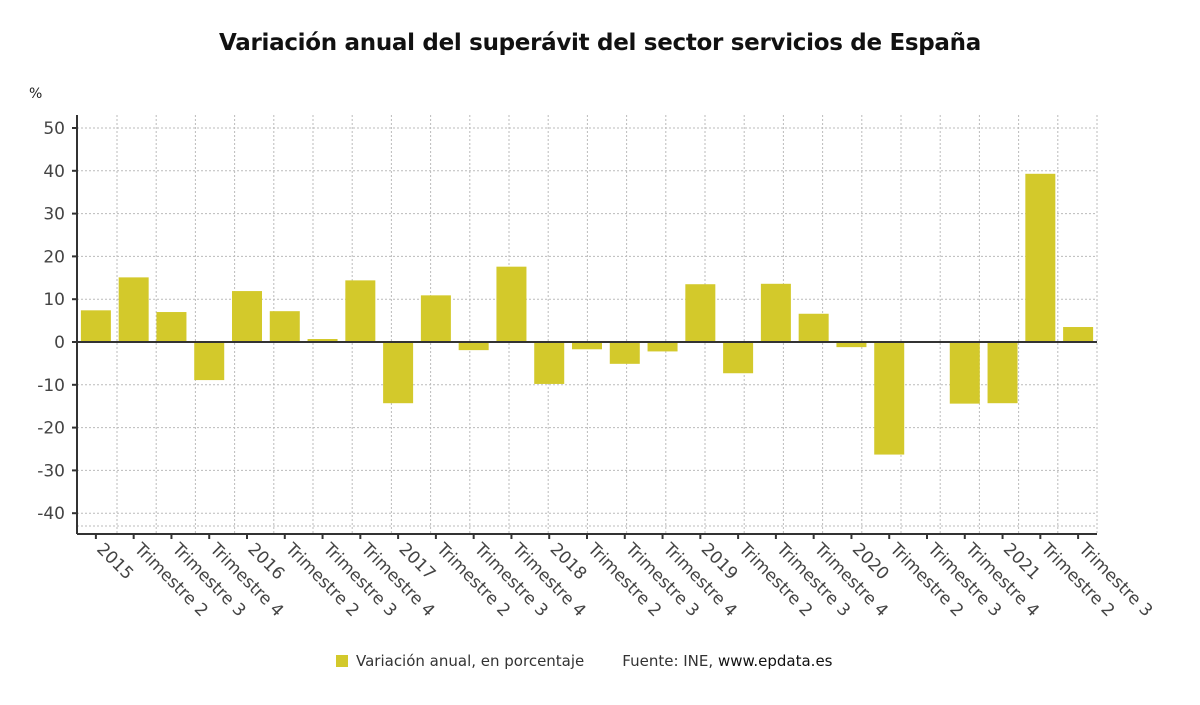 Image resolution: width=1200 pixels, height=705 pixels. Describe the element at coordinates (54, 215) in the screenshot. I see `y-tick-label: 30` at that location.